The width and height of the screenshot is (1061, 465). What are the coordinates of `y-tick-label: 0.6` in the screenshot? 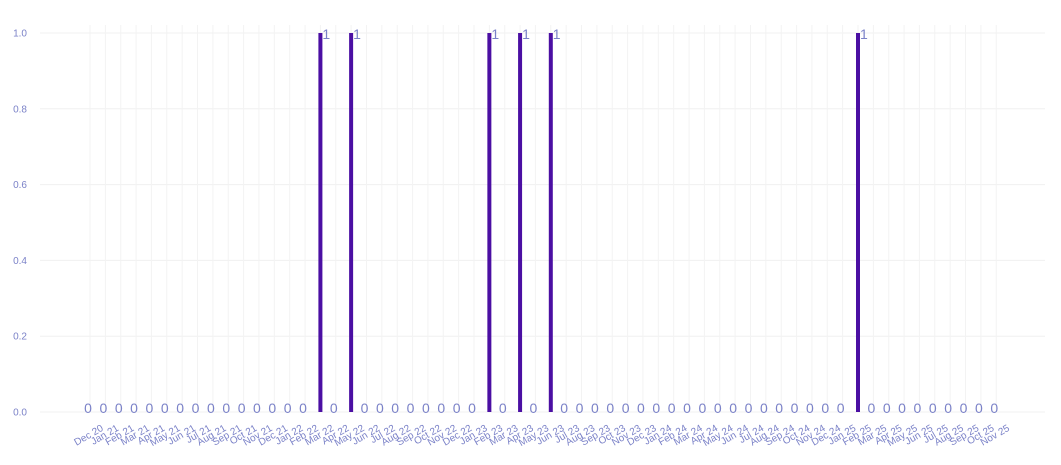 It's located at (20, 185).